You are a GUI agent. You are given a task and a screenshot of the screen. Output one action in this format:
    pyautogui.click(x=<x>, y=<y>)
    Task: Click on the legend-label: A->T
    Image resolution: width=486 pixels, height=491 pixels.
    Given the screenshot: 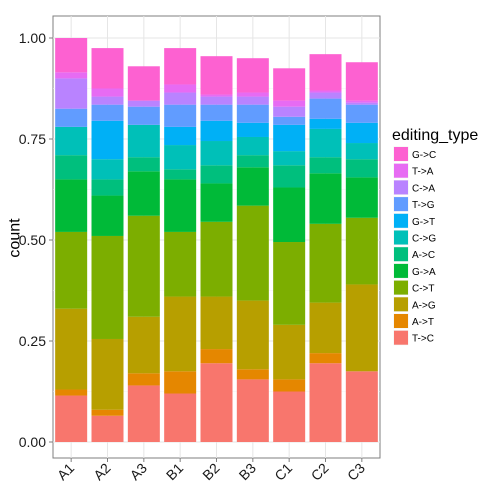 What is the action you would take?
    pyautogui.click(x=423, y=322)
    